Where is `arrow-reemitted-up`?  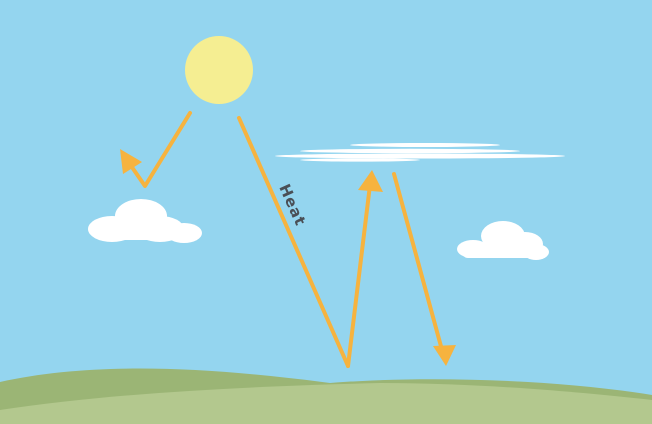 arrow-reemitted-up is located at coordinates (359, 275).